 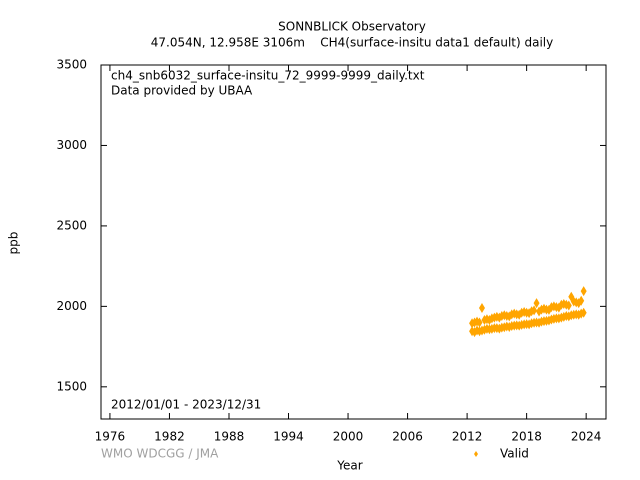 What do you see at coordinates (110, 437) in the screenshot?
I see `x-tick-label: 1976` at bounding box center [110, 437].